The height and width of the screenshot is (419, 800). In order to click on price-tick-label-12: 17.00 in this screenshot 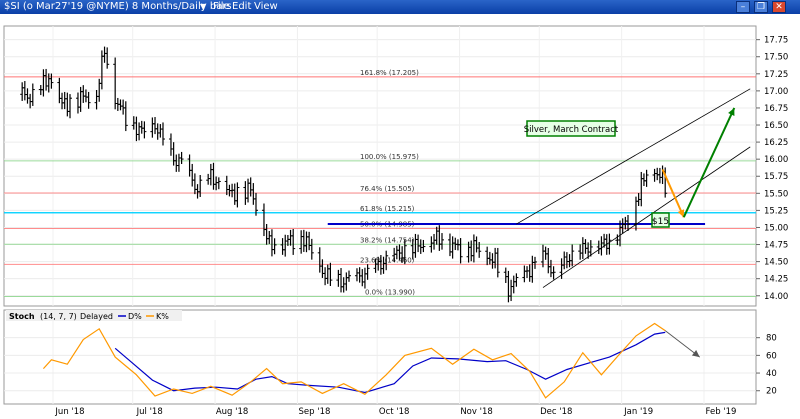, I will do `click(776, 92)`.